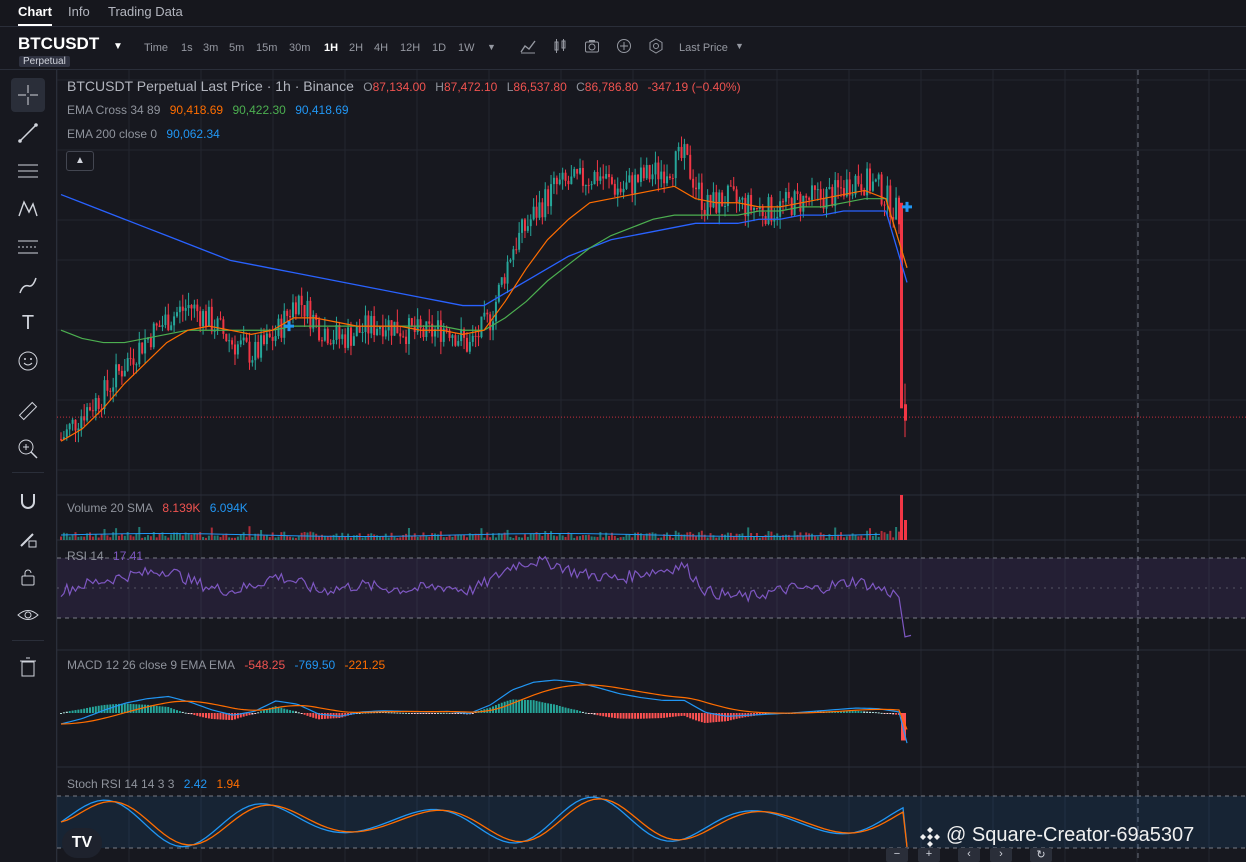  What do you see at coordinates (28, 247) in the screenshot?
I see `fib-retracement-icon` at bounding box center [28, 247].